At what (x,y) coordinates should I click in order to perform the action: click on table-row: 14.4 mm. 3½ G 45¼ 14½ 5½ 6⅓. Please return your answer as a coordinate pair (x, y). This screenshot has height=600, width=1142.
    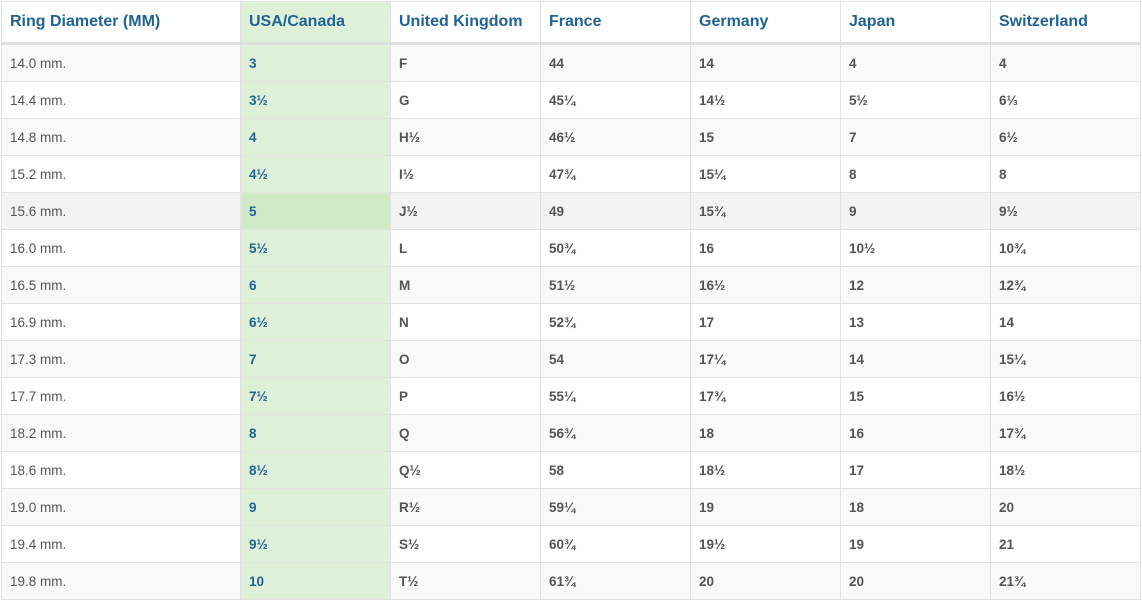
    Looking at the image, I should click on (571, 100).